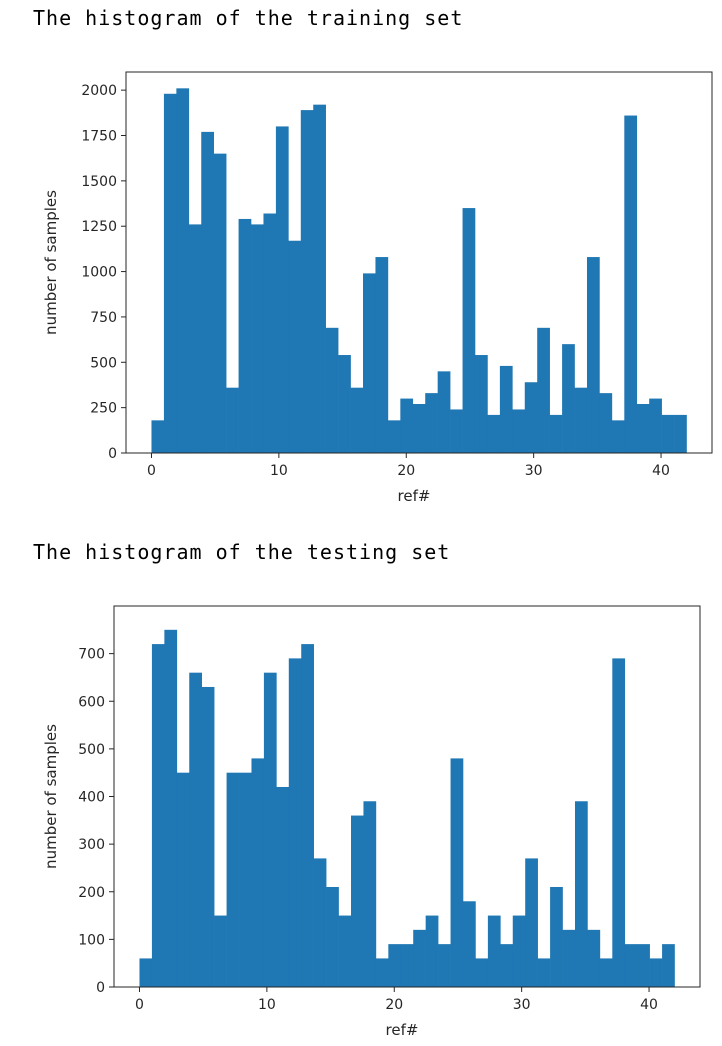 The width and height of the screenshot is (722, 1046). Describe the element at coordinates (112, 454) in the screenshot. I see `training-ytick-label: 0` at that location.